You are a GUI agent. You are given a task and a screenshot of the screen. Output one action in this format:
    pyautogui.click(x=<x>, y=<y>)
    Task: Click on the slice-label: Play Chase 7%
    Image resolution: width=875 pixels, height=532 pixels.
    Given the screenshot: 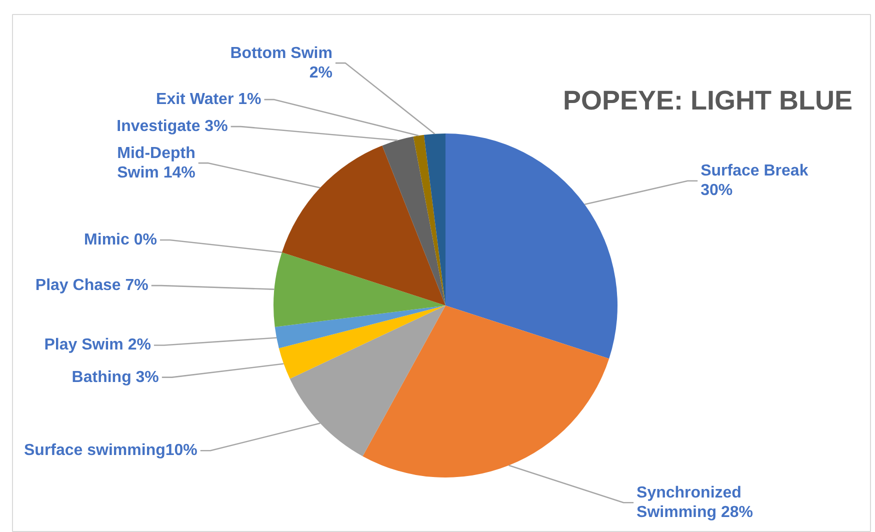 What is the action you would take?
    pyautogui.click(x=91, y=285)
    